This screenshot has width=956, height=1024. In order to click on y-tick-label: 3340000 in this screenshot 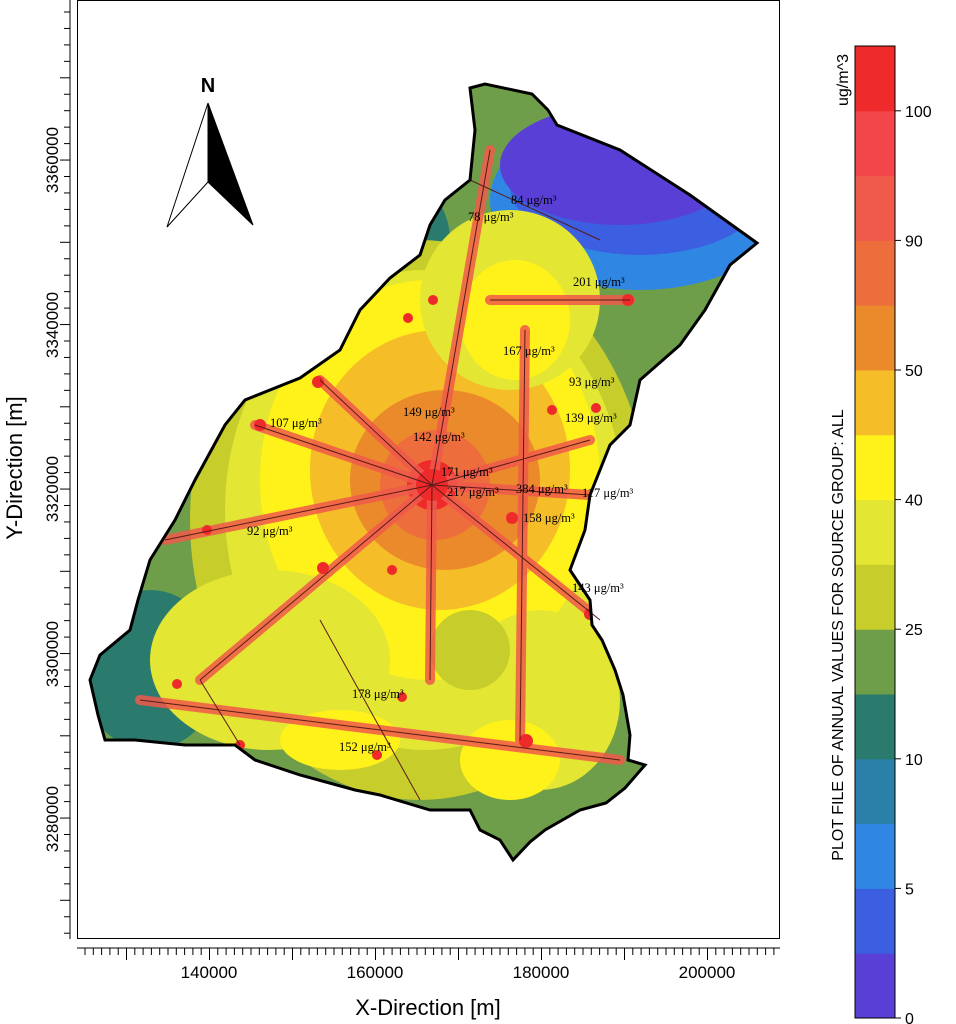, I will do `click(52, 325)`.